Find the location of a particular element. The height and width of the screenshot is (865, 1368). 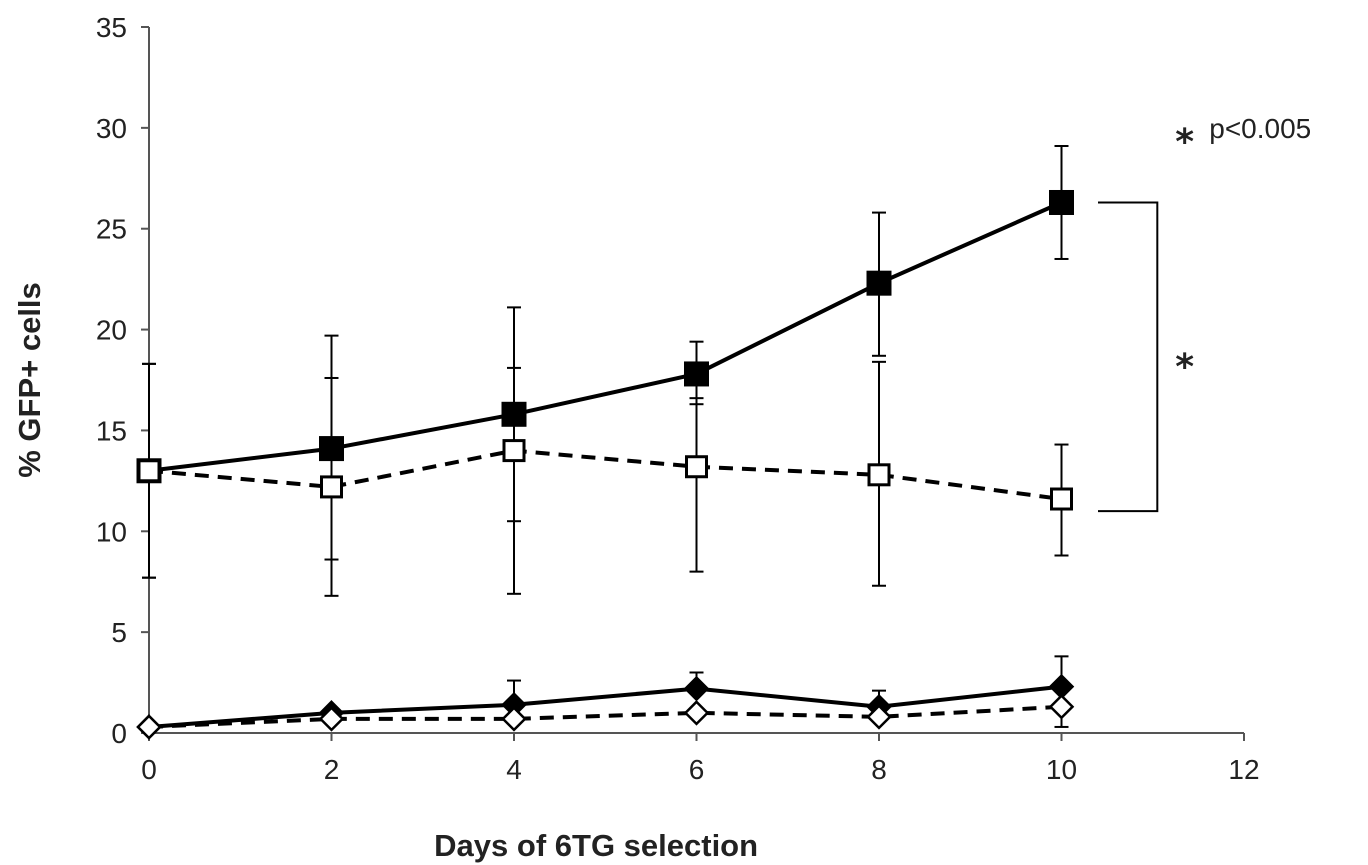

y-tick-label: 0 is located at coordinates (119, 733).